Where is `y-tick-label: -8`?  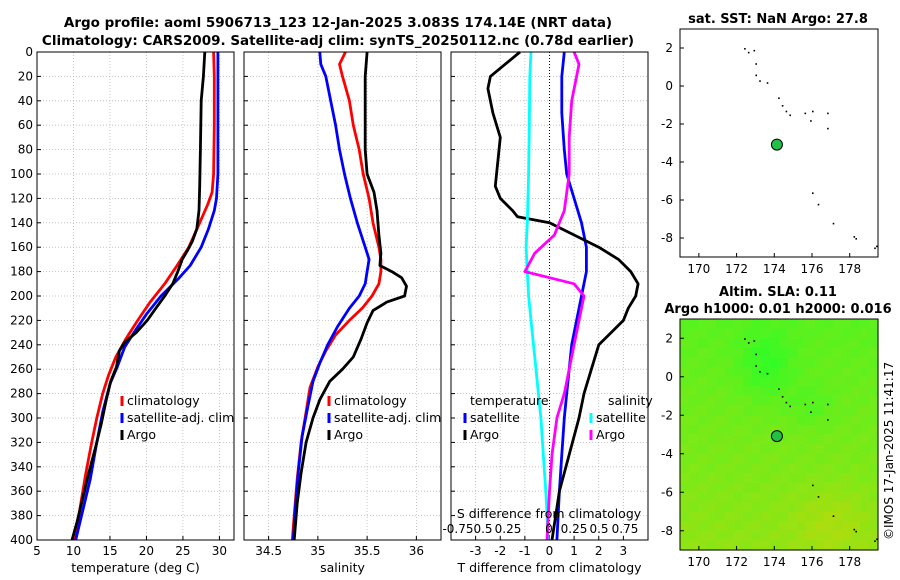 y-tick-label: -8 is located at coordinates (667, 531).